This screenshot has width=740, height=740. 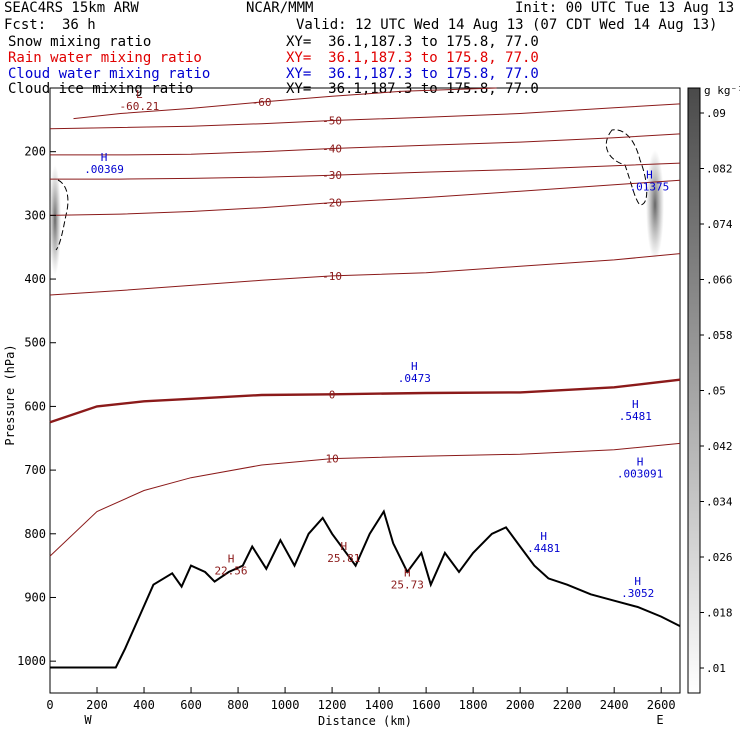 What do you see at coordinates (626, 167) in the screenshot?
I see `ice-contour-east` at bounding box center [626, 167].